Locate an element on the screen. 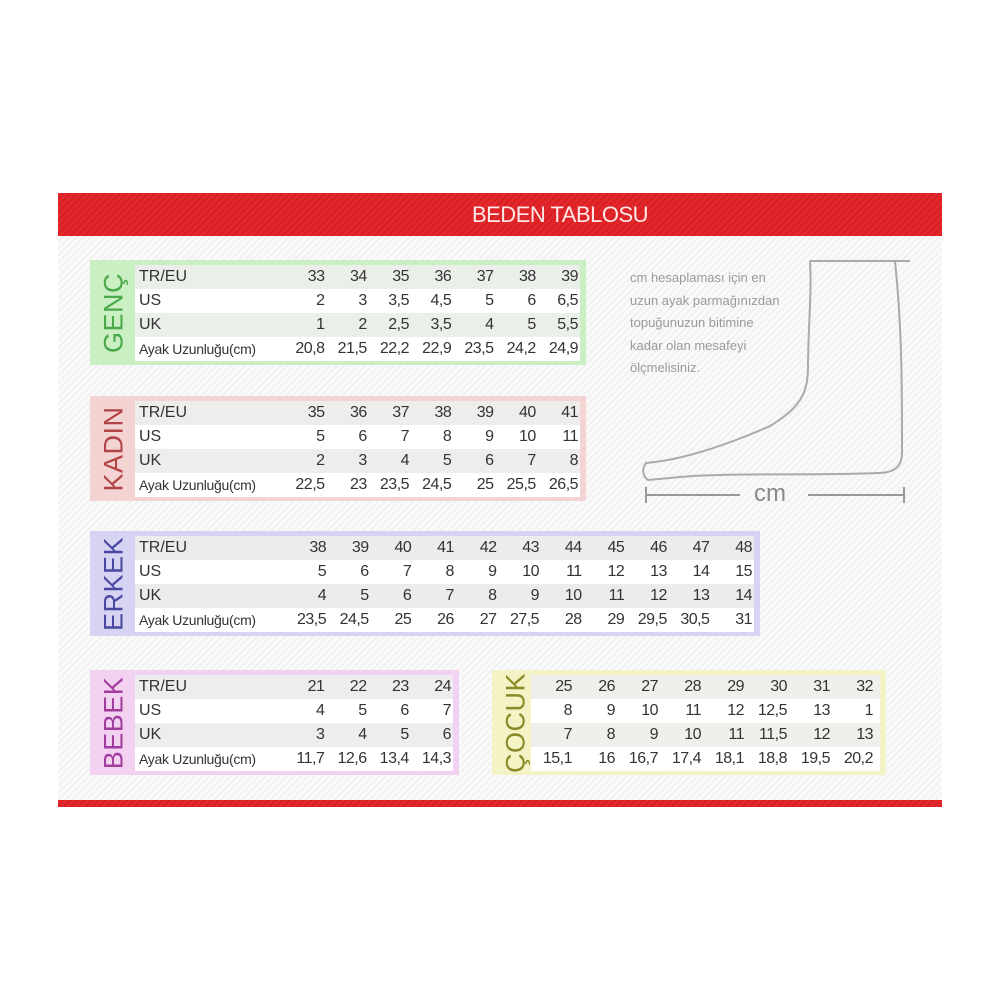 The height and width of the screenshot is (1000, 1000). table-cell: 20,8 is located at coordinates (310, 348).